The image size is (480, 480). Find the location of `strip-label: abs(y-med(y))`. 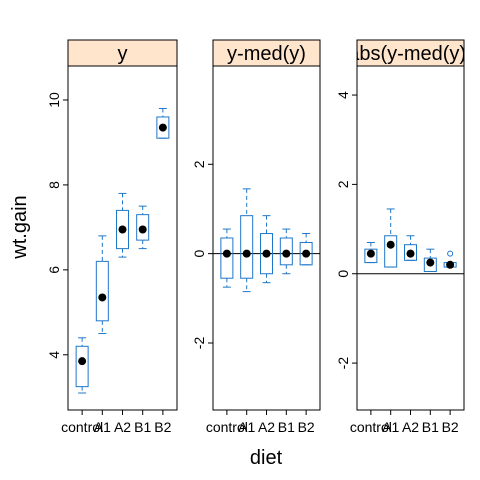

strip-label: abs(y-med(y)) is located at coordinates (410, 54).